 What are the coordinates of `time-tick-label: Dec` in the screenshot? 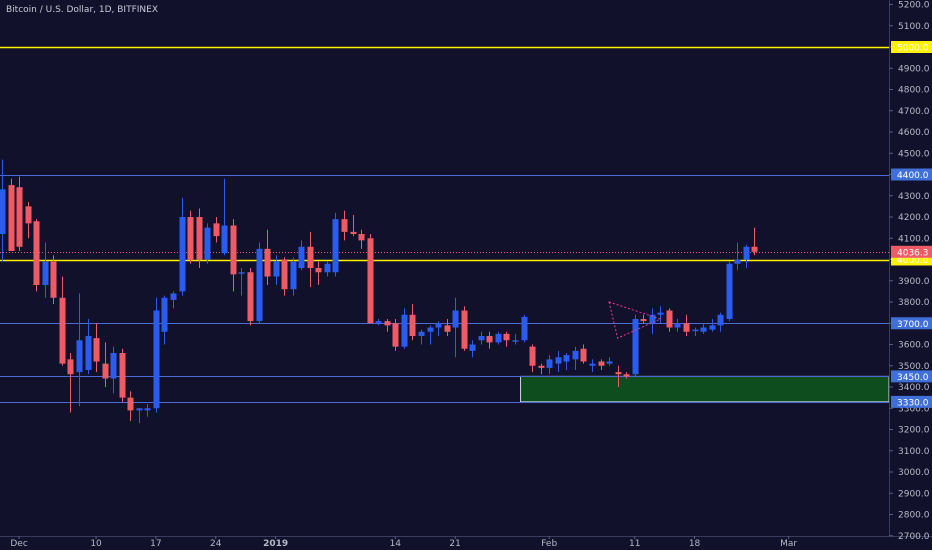 It's located at (18, 544).